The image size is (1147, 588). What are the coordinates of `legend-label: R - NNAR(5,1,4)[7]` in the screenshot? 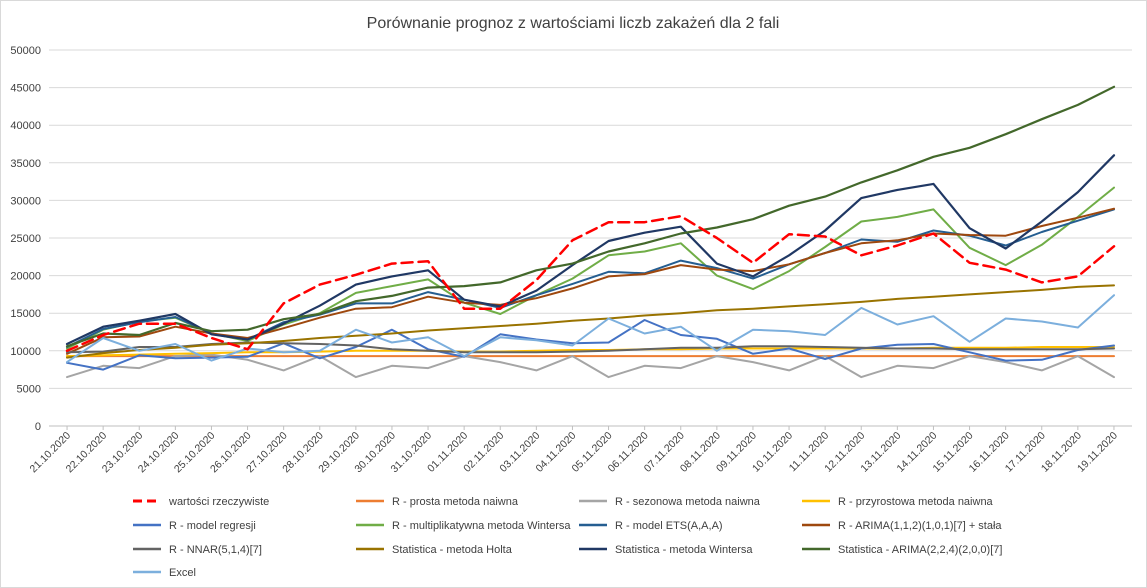 It's located at (215, 550).